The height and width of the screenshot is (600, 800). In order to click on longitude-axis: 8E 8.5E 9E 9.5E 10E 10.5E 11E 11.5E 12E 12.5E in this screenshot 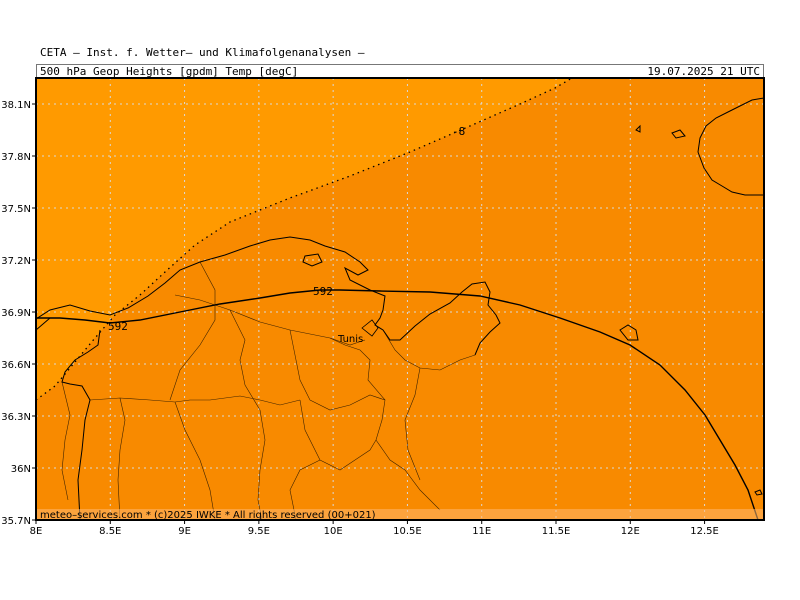, I will do `click(374, 528)`.